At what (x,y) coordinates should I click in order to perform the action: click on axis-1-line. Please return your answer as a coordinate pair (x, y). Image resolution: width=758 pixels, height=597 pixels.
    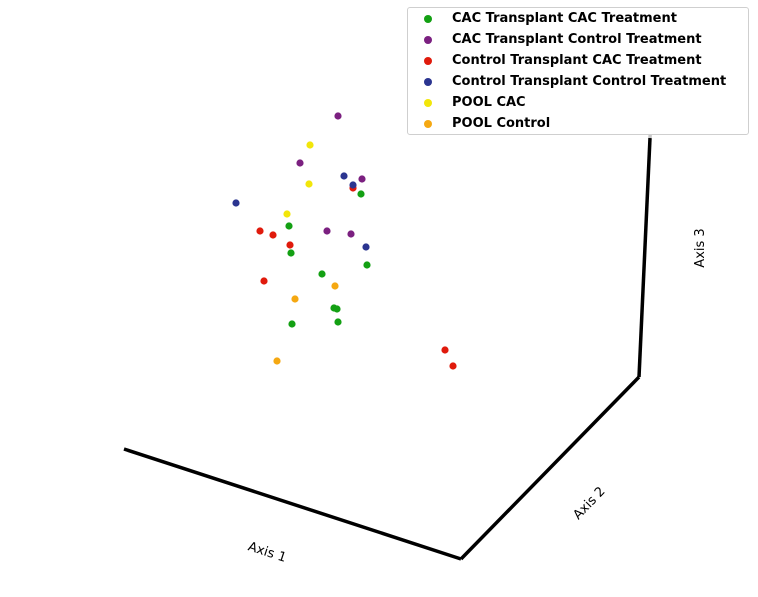
    Looking at the image, I should click on (292, 504).